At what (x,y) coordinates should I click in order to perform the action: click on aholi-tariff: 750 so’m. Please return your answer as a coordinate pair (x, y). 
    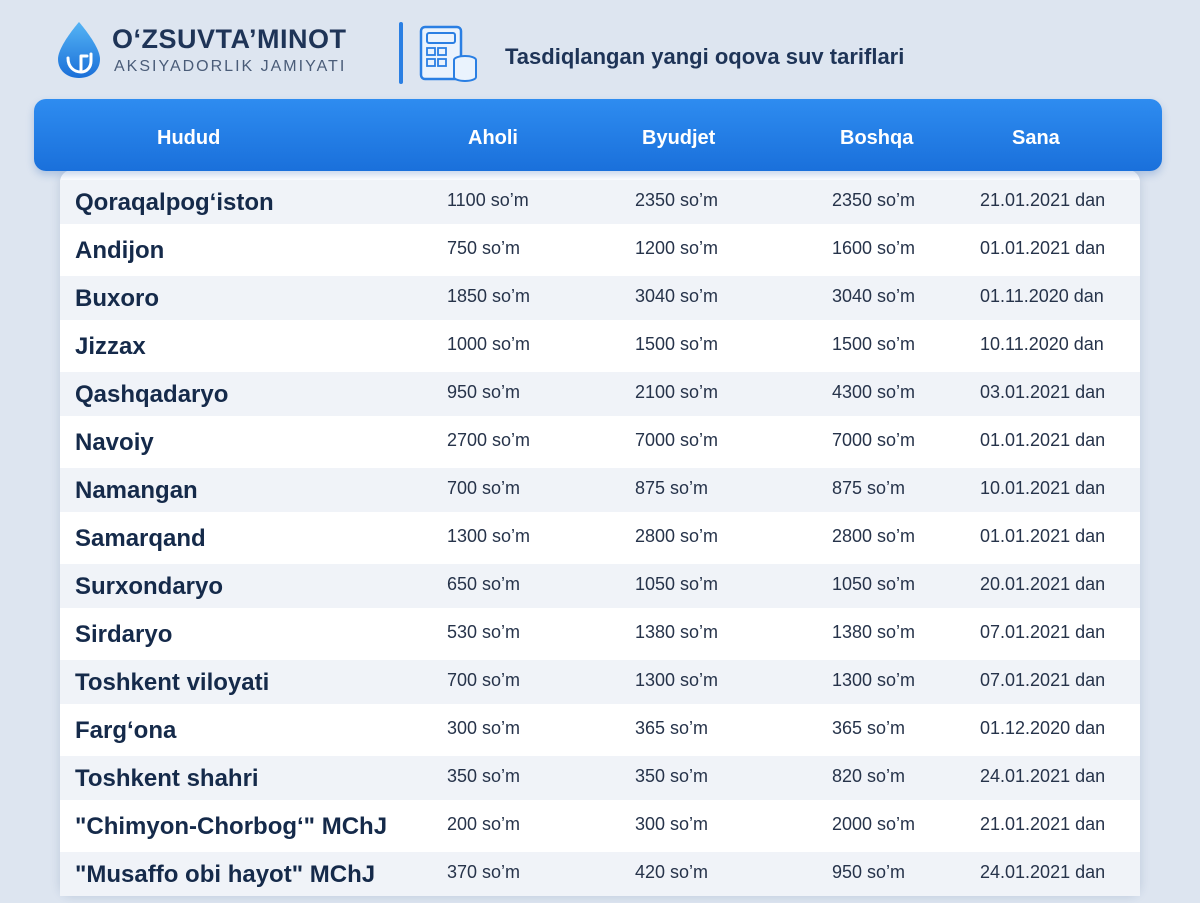
    Looking at the image, I should click on (484, 248).